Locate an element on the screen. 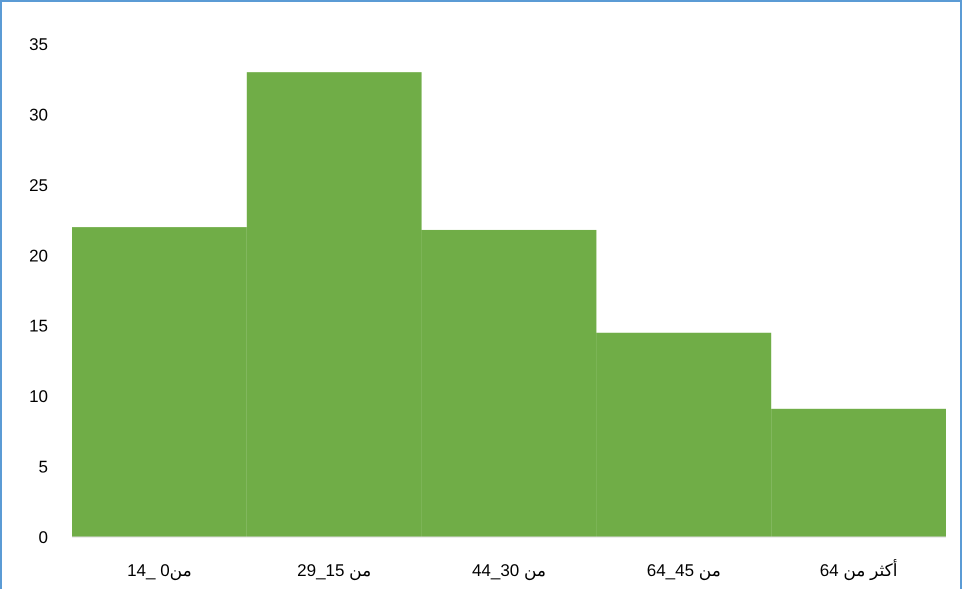 The image size is (962, 589). x-tick-label: من 30_44 is located at coordinates (509, 571).